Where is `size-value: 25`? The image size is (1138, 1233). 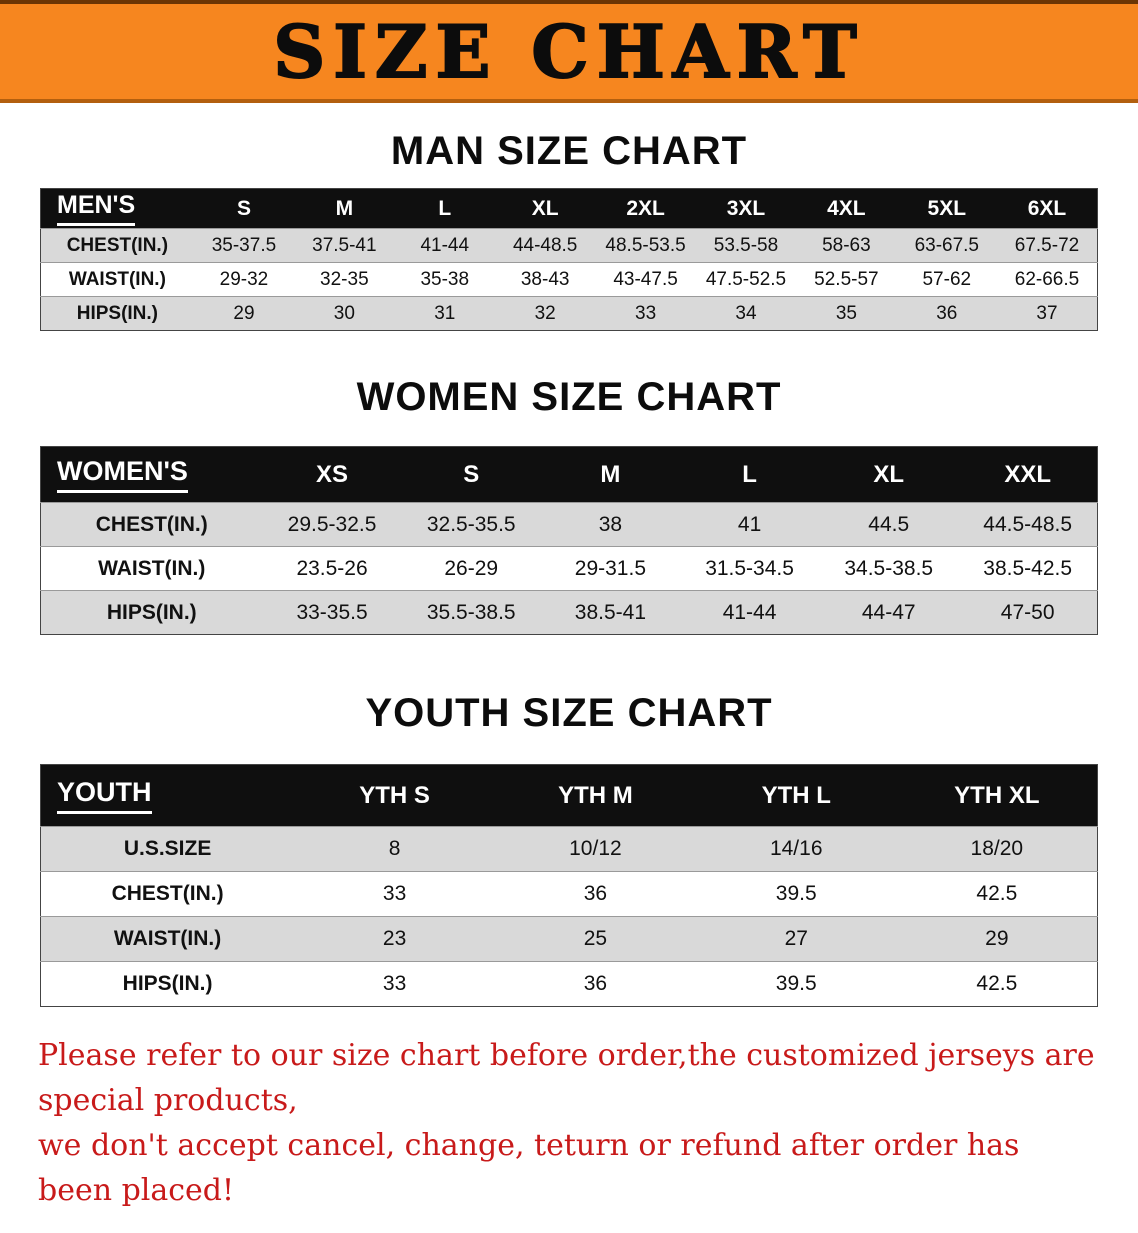 size-value: 25 is located at coordinates (595, 939).